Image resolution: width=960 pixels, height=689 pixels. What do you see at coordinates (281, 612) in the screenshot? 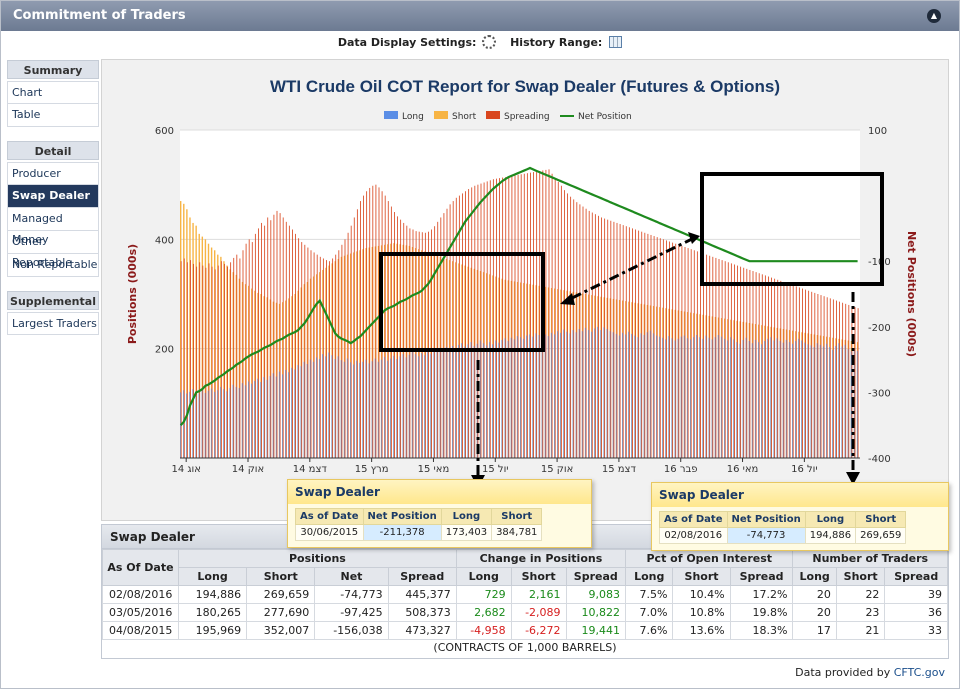
I see `table-cell: 277,690` at bounding box center [281, 612].